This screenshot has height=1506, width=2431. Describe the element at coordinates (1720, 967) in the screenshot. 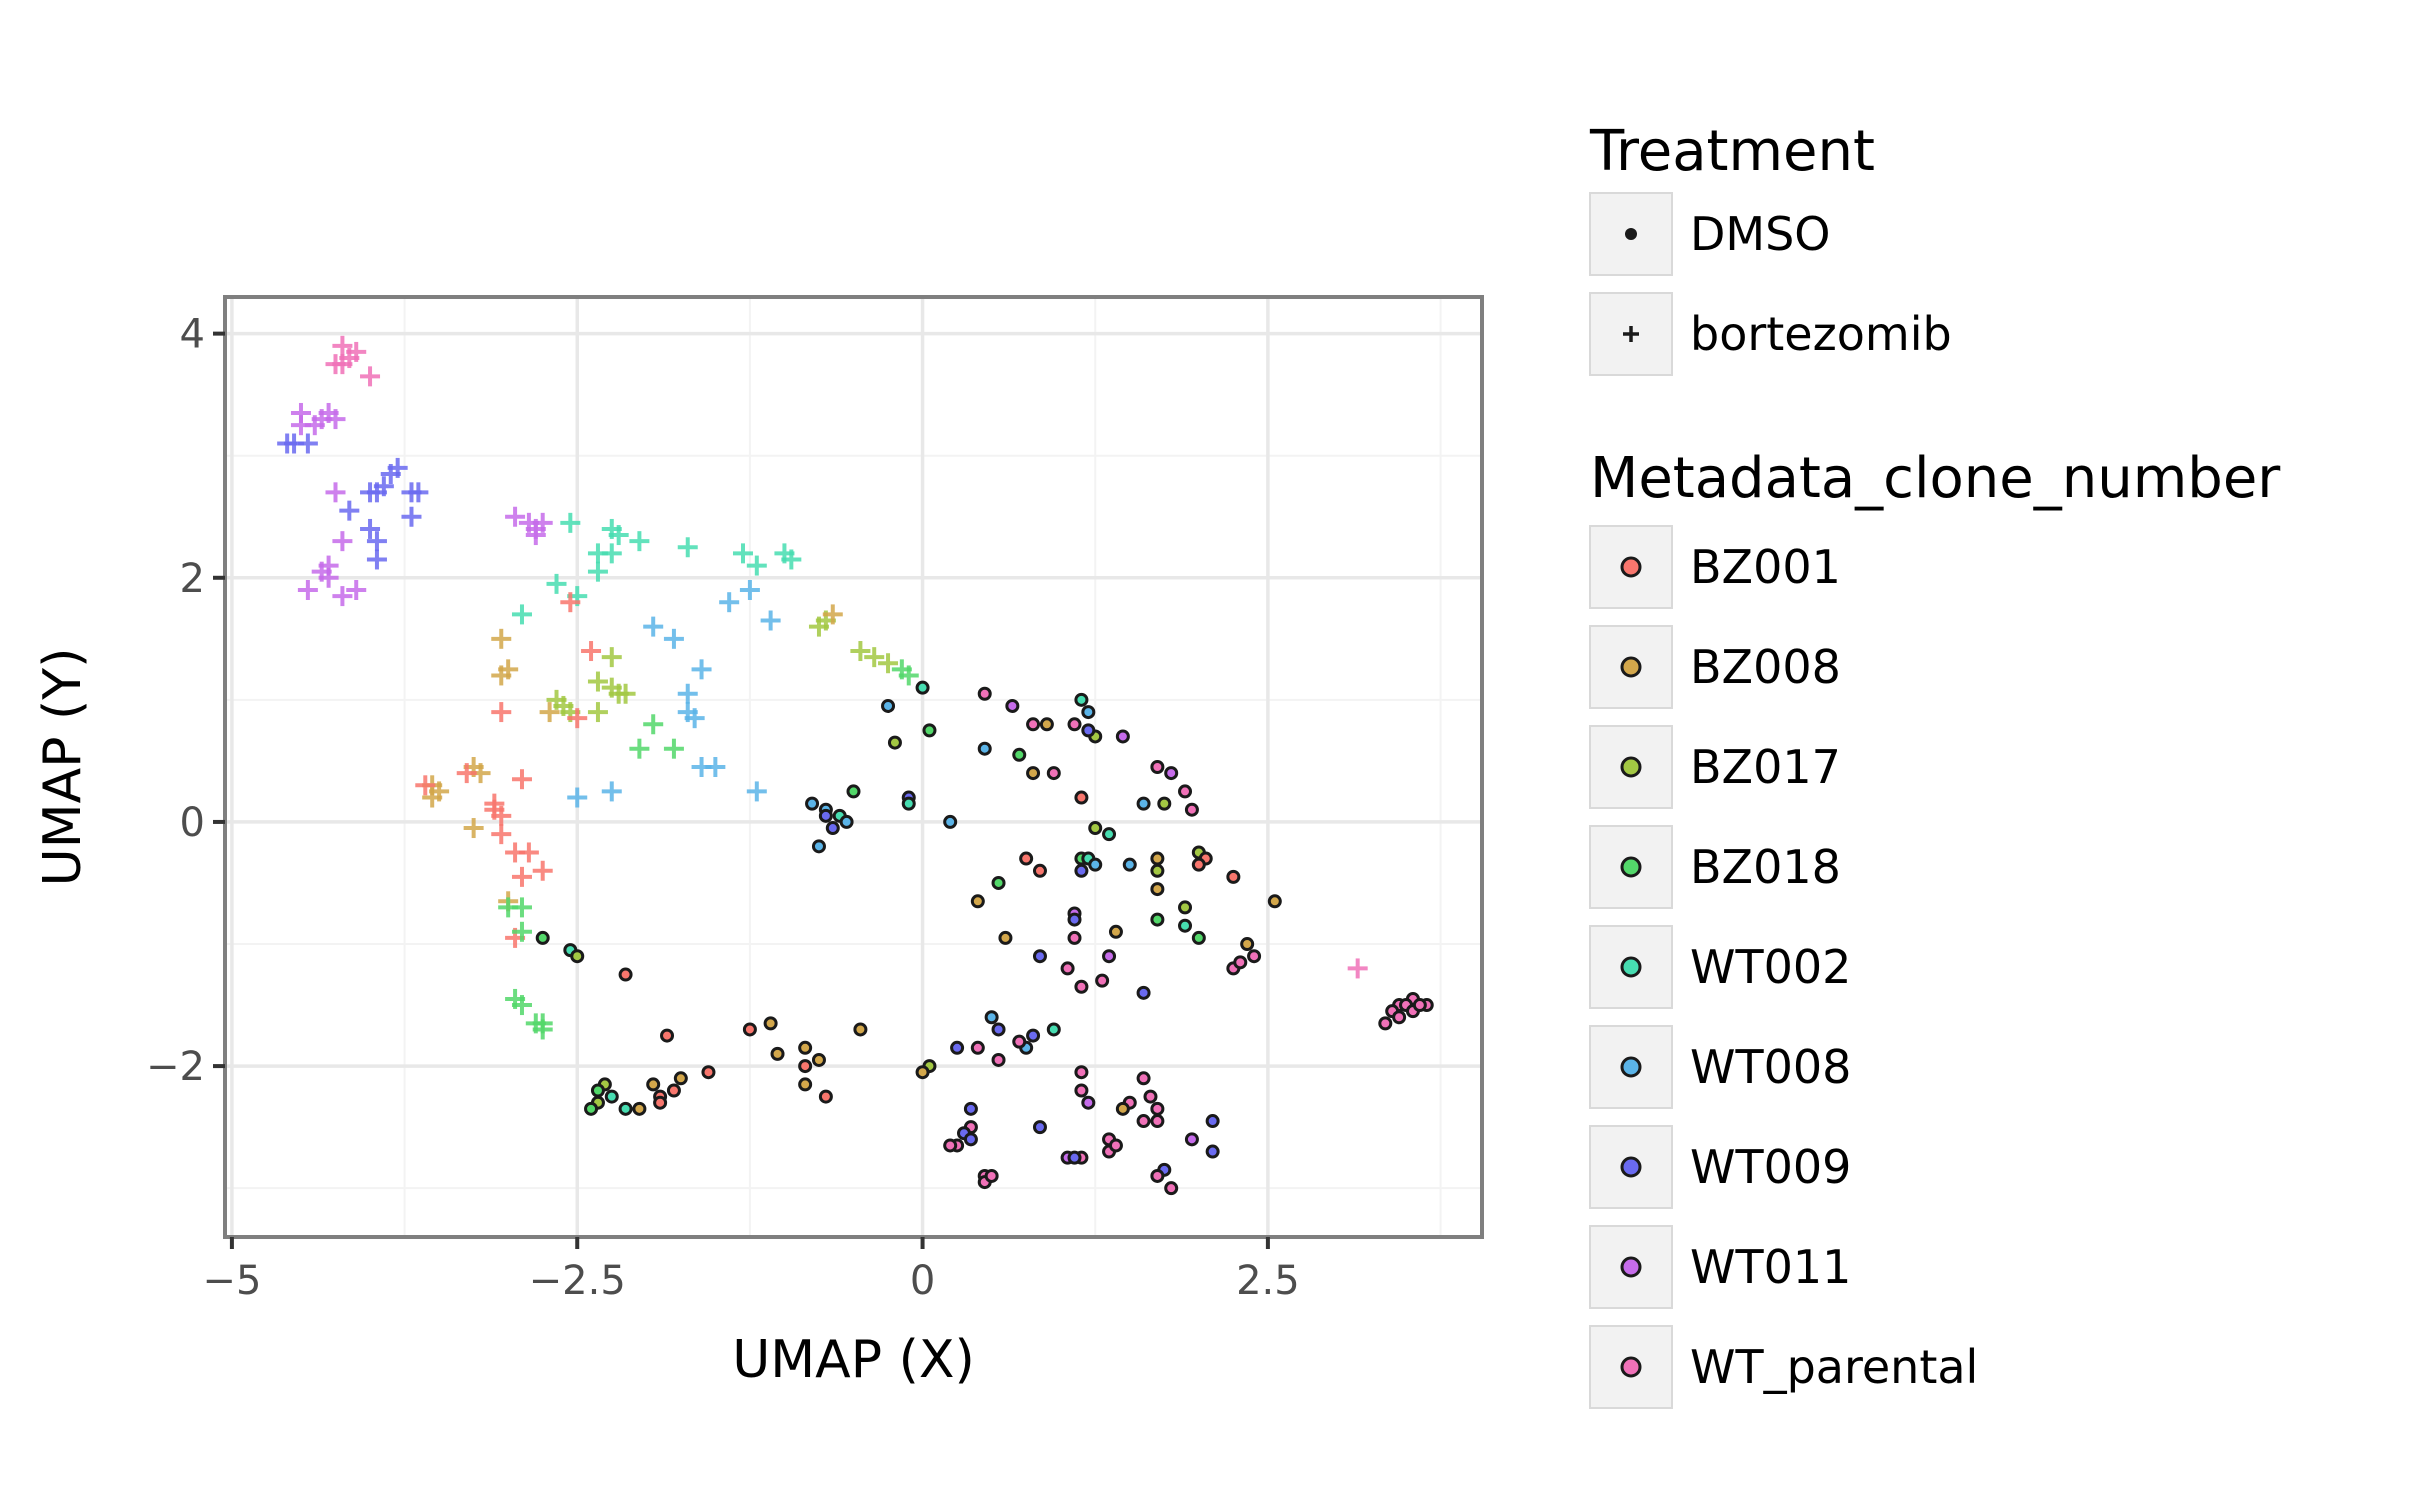

I see `legend-entry-wt002: WT002` at that location.